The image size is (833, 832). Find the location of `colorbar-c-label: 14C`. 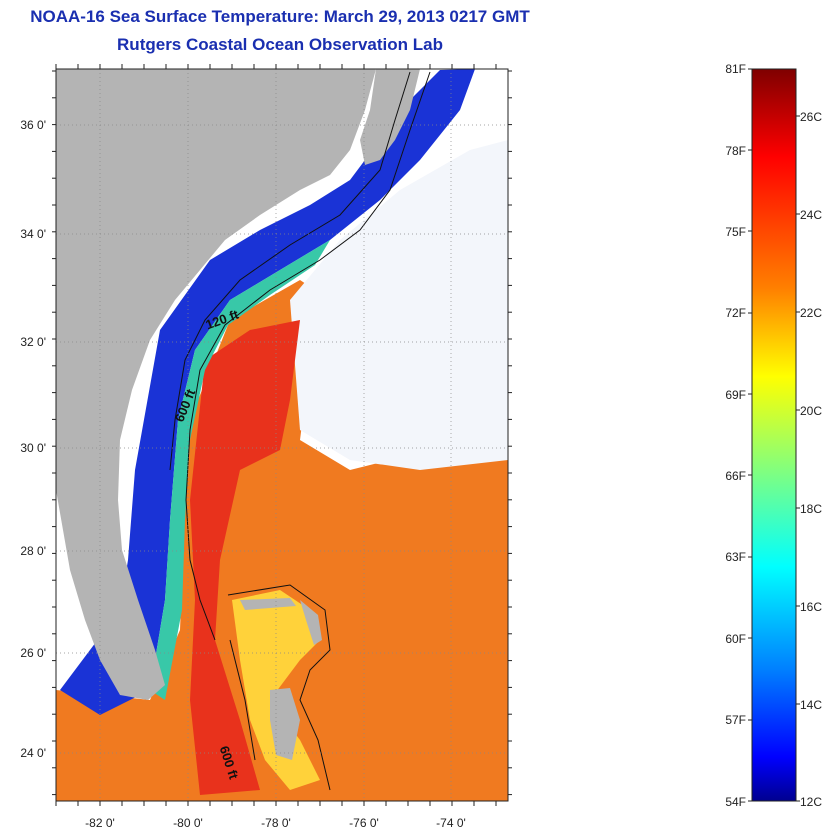

colorbar-c-label: 14C is located at coordinates (811, 705).